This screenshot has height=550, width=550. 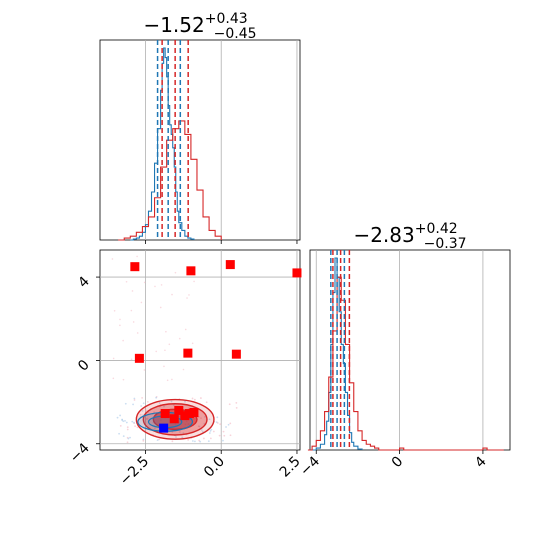 I want to click on x-tick-labels: −4 0 4, so click(x=393, y=464).